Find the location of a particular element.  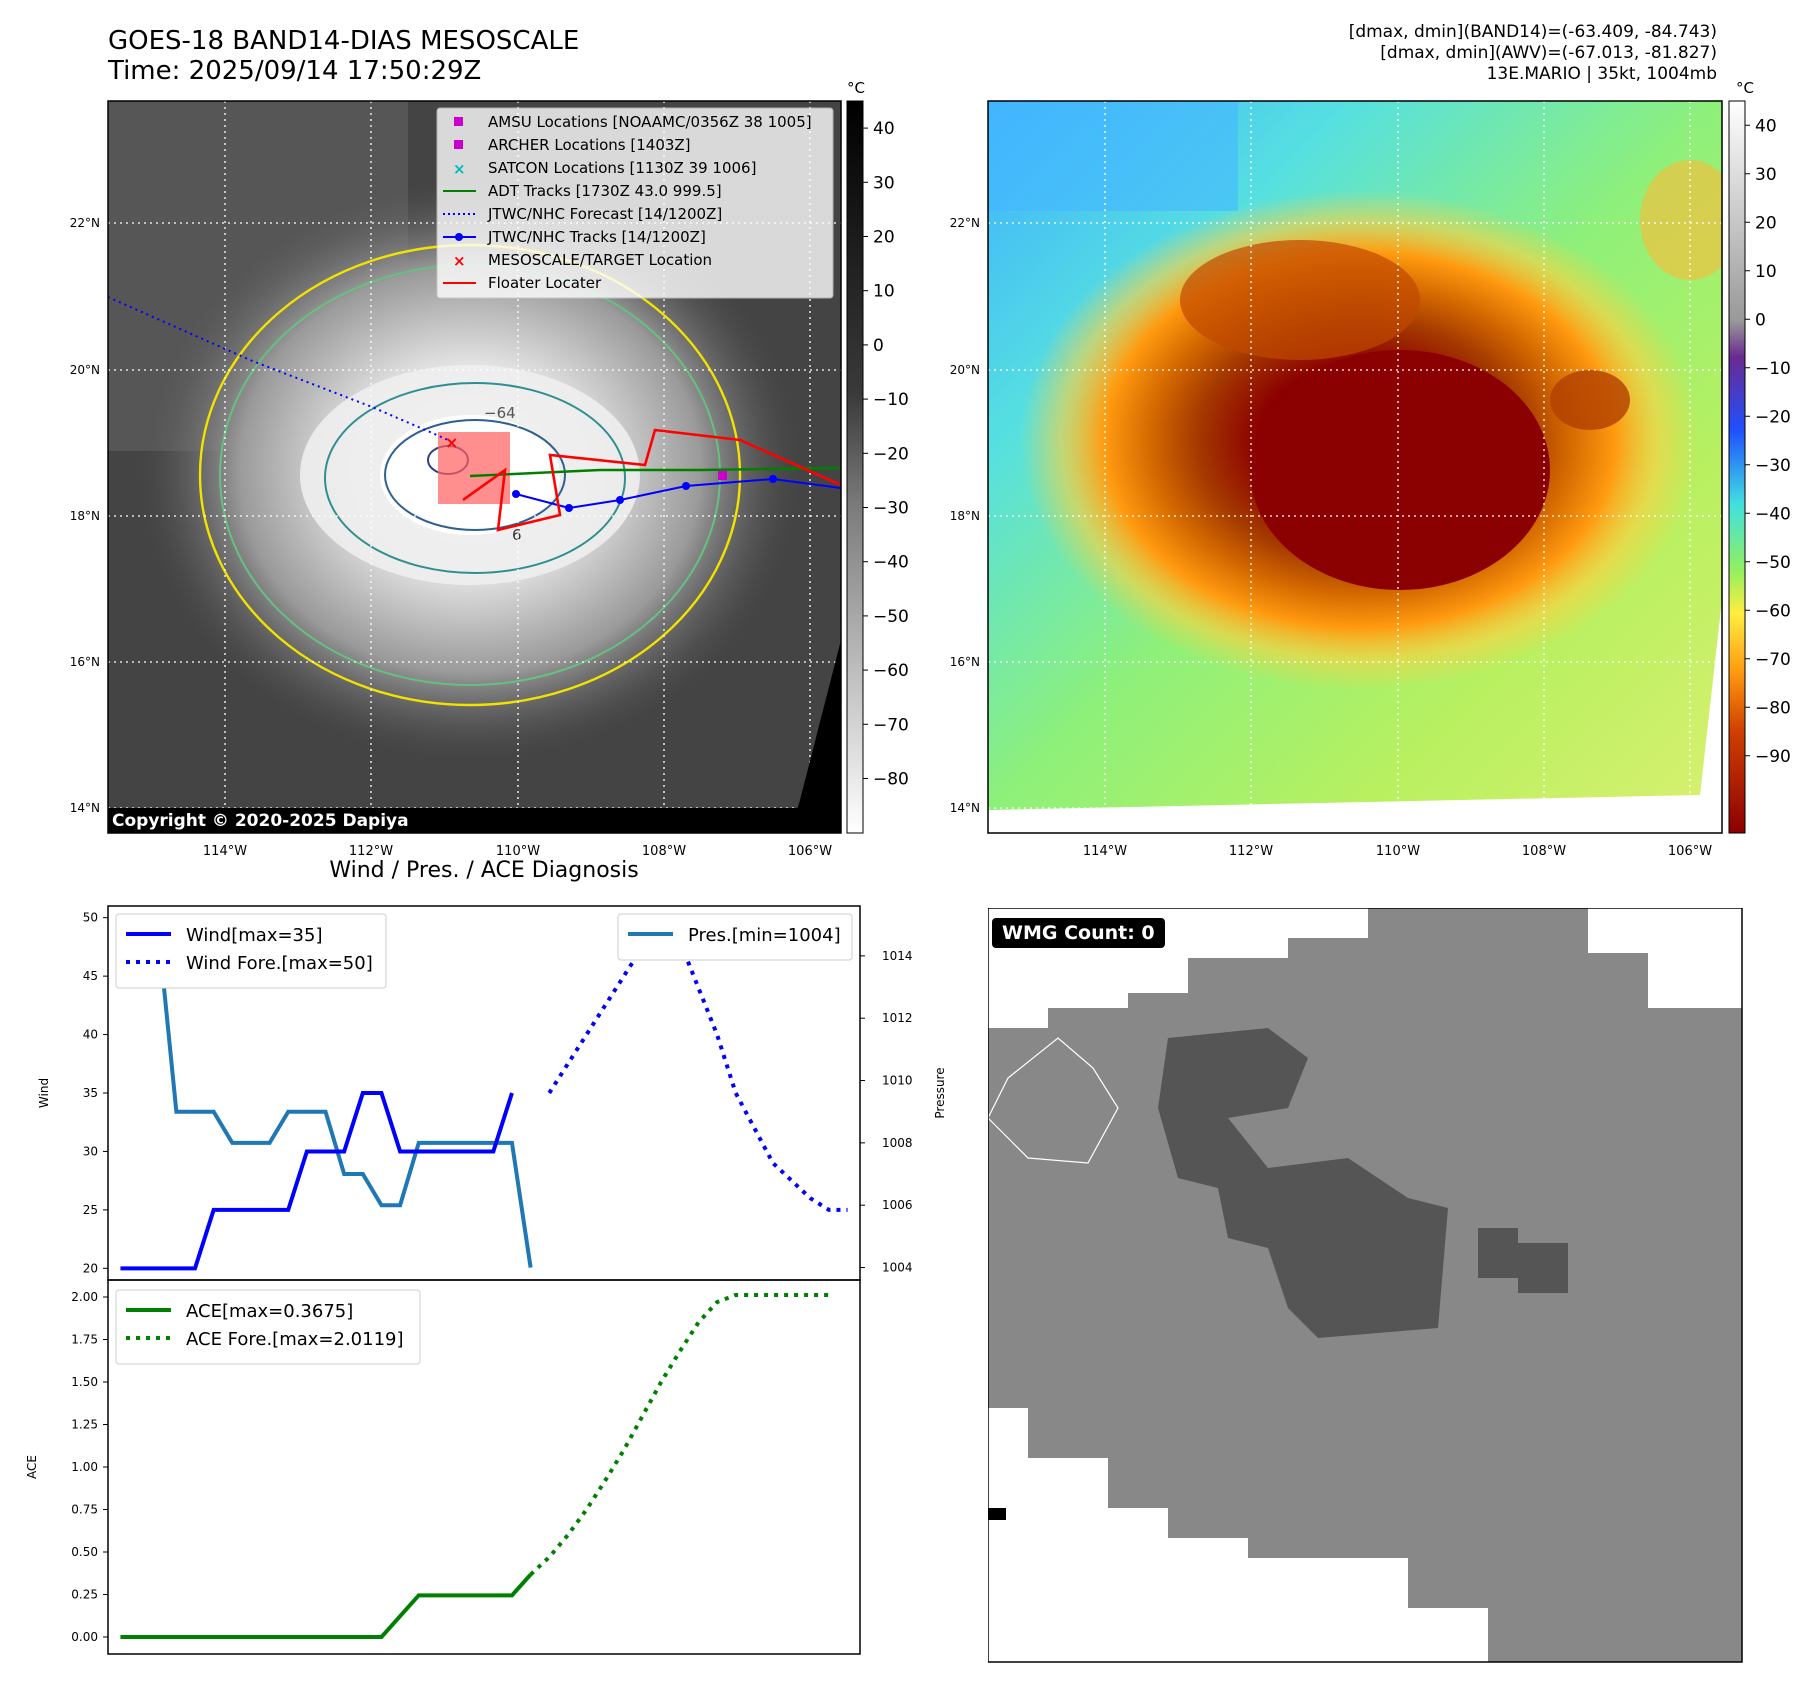

colorbar-awv: °C 40 30 20 10 0 −10 −20 −30 −40 −50 −60 −70 −80 −90 is located at coordinates (1759, 456).